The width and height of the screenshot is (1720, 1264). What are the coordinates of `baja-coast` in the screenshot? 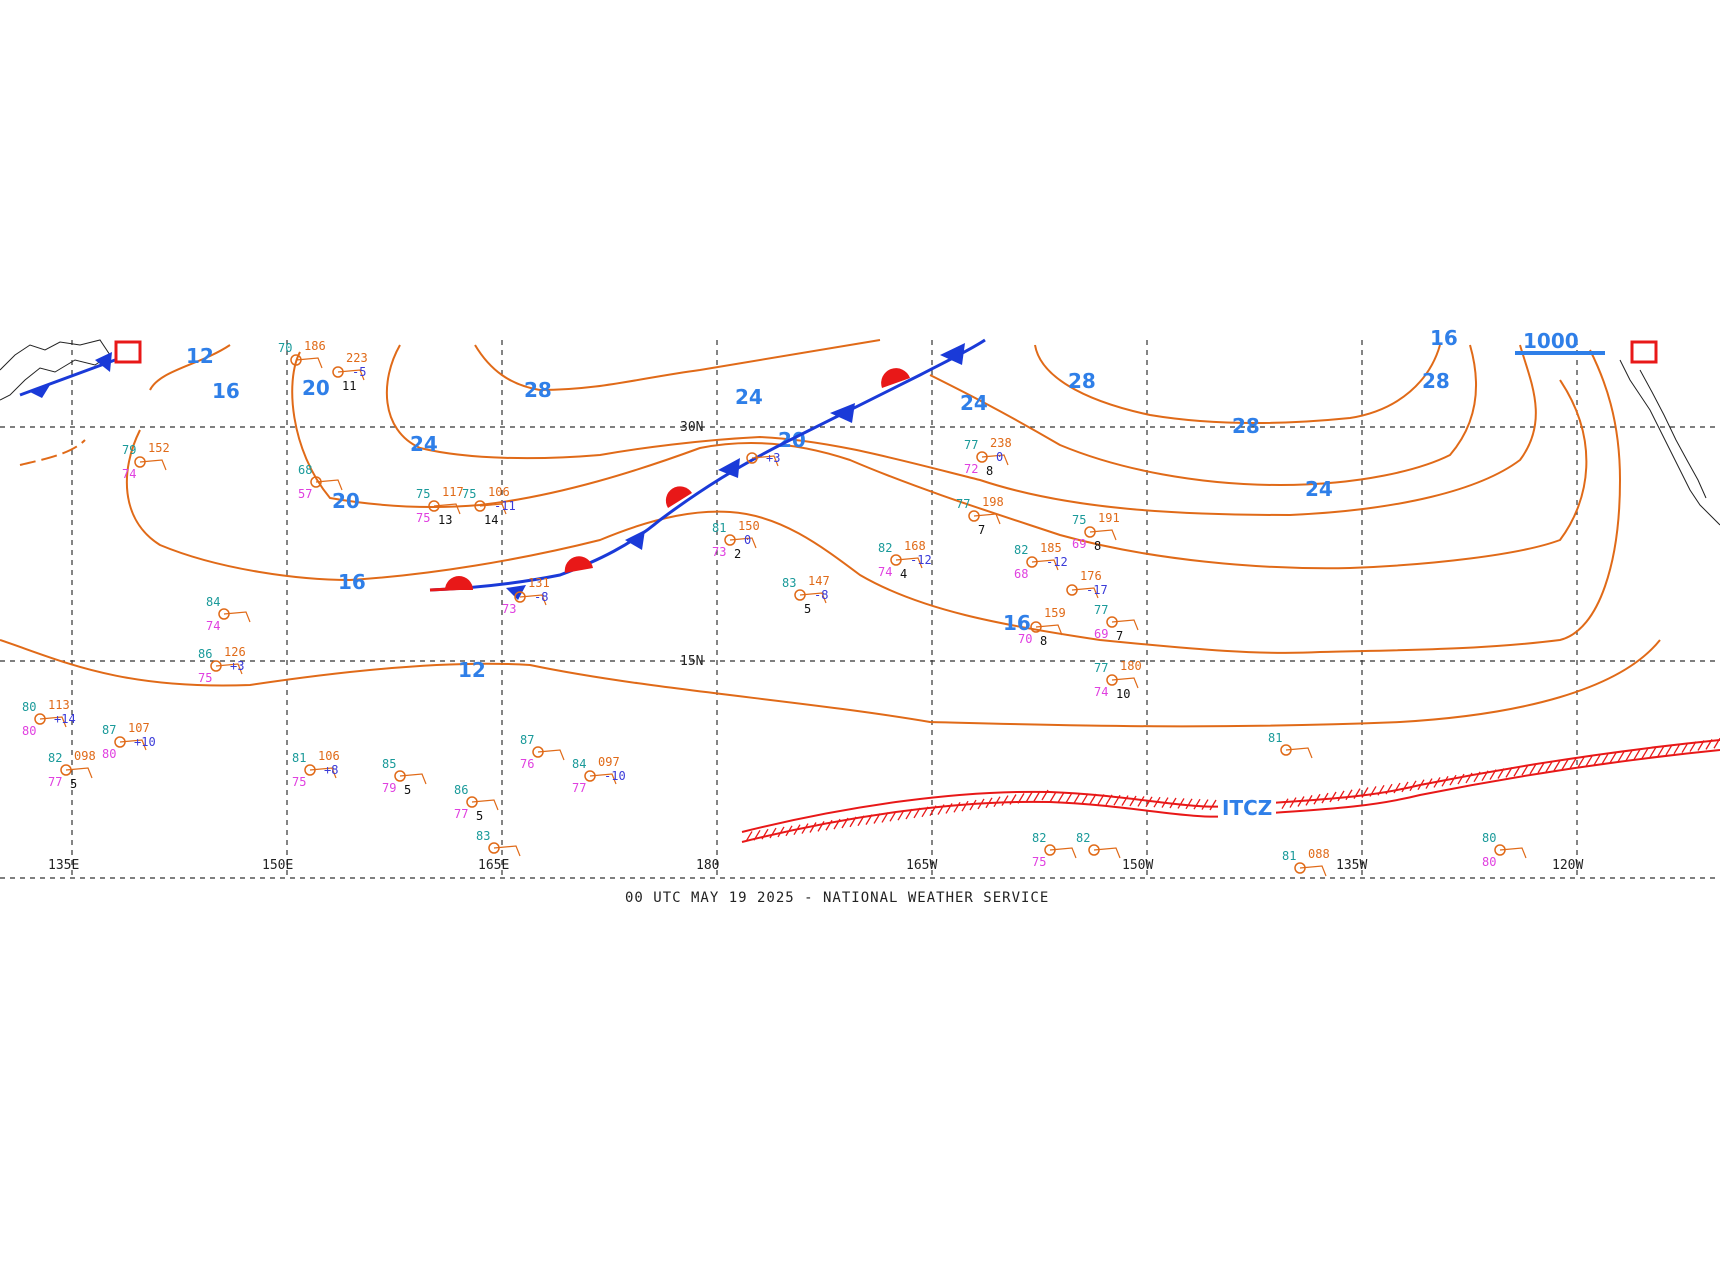 It's located at (1673, 434).